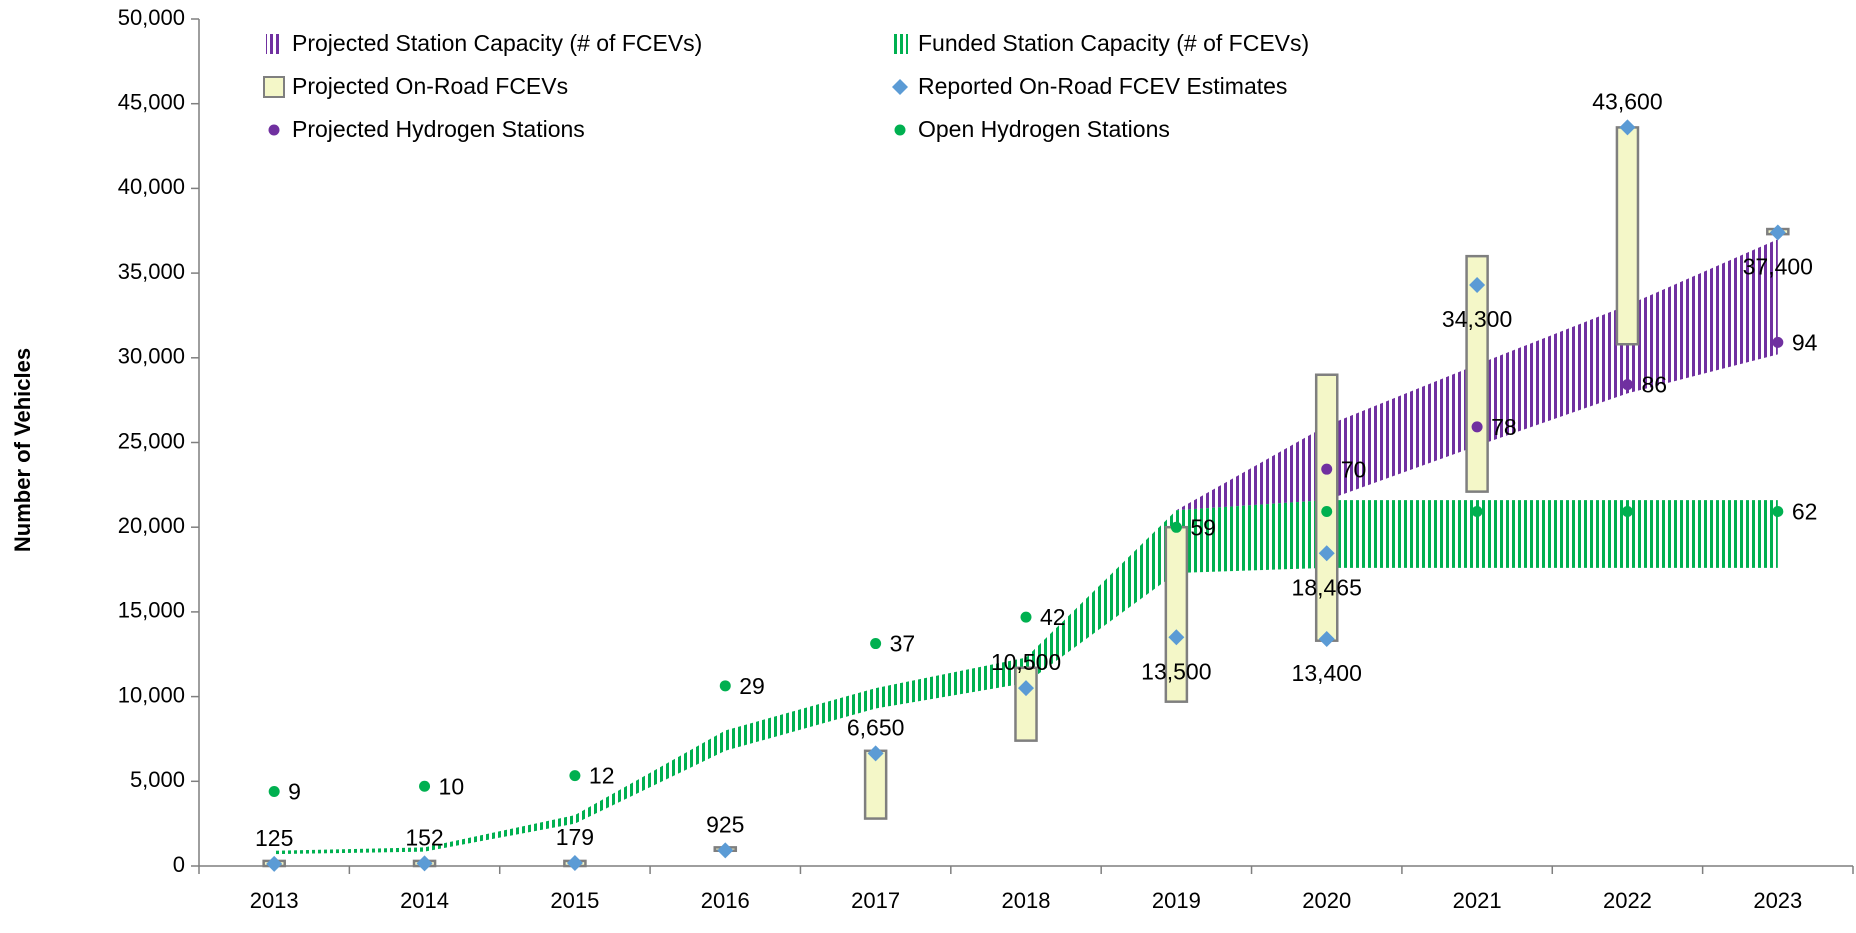  I want to click on estimate-label: 43,600, so click(1627, 101).